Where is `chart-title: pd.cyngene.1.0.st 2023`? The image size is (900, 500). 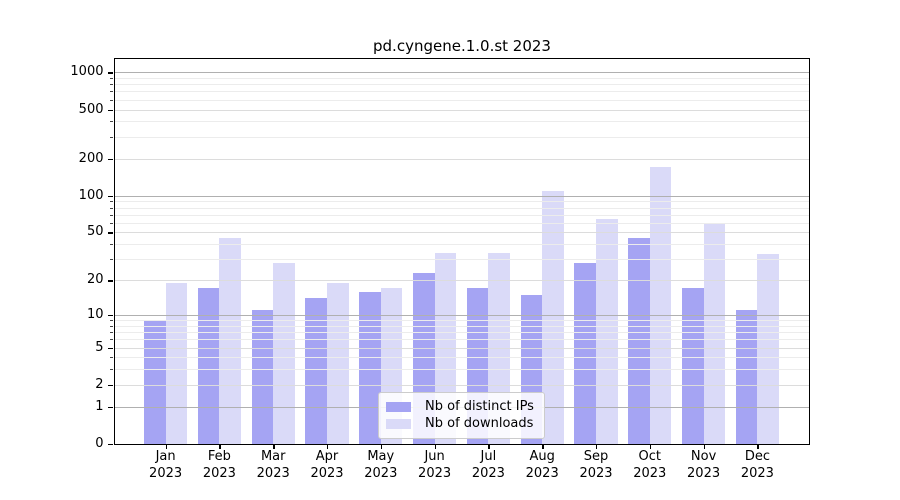
chart-title: pd.cyngene.1.0.st 2023 is located at coordinates (462, 46).